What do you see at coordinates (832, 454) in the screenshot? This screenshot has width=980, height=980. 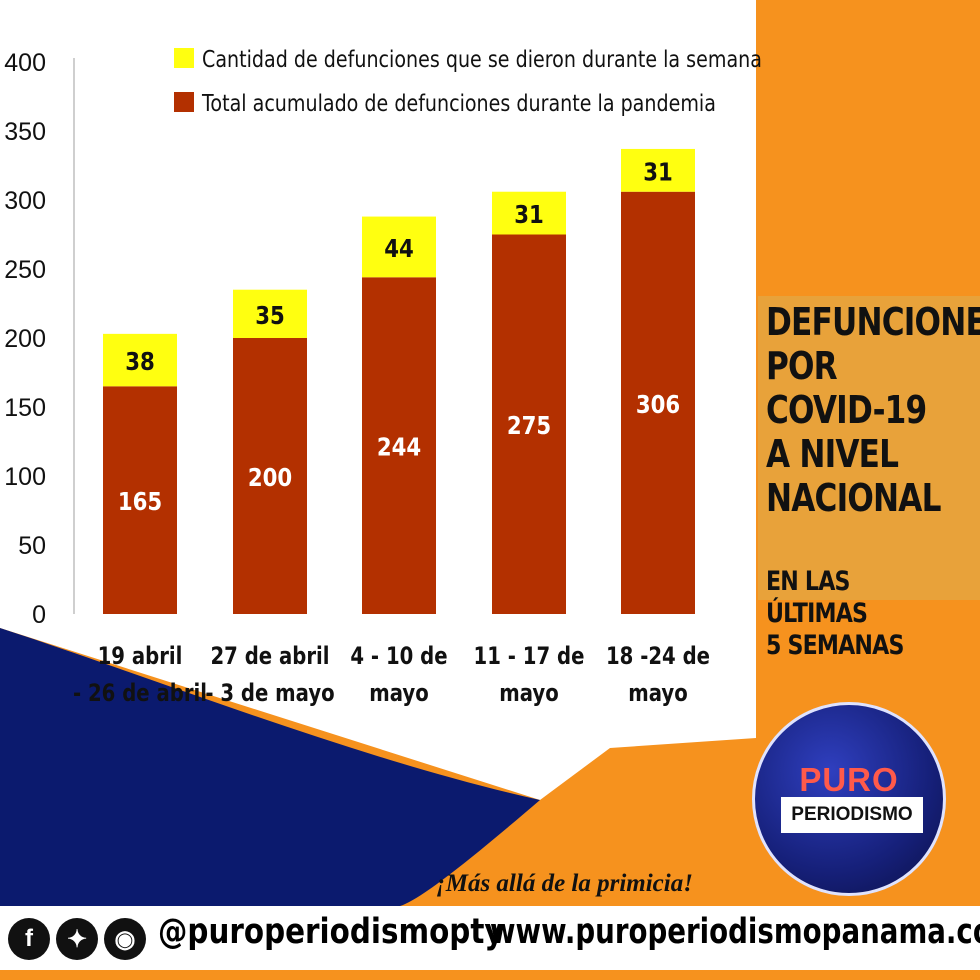 I see `title-line: A NIVEL` at bounding box center [832, 454].